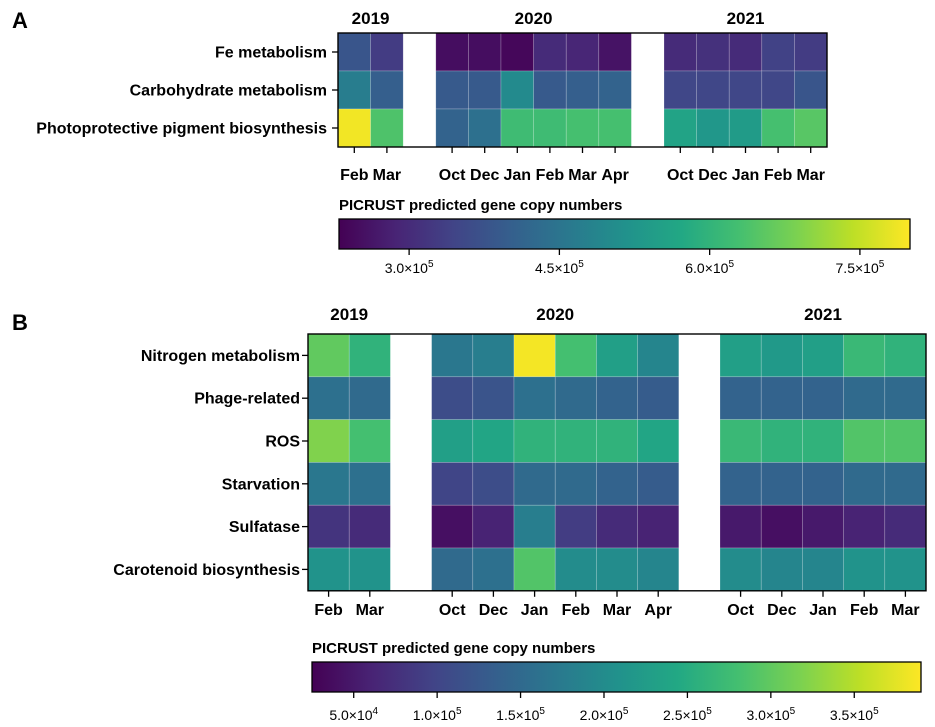 This screenshot has width=935, height=727. I want to click on row-label-ros: ROS, so click(282, 442).